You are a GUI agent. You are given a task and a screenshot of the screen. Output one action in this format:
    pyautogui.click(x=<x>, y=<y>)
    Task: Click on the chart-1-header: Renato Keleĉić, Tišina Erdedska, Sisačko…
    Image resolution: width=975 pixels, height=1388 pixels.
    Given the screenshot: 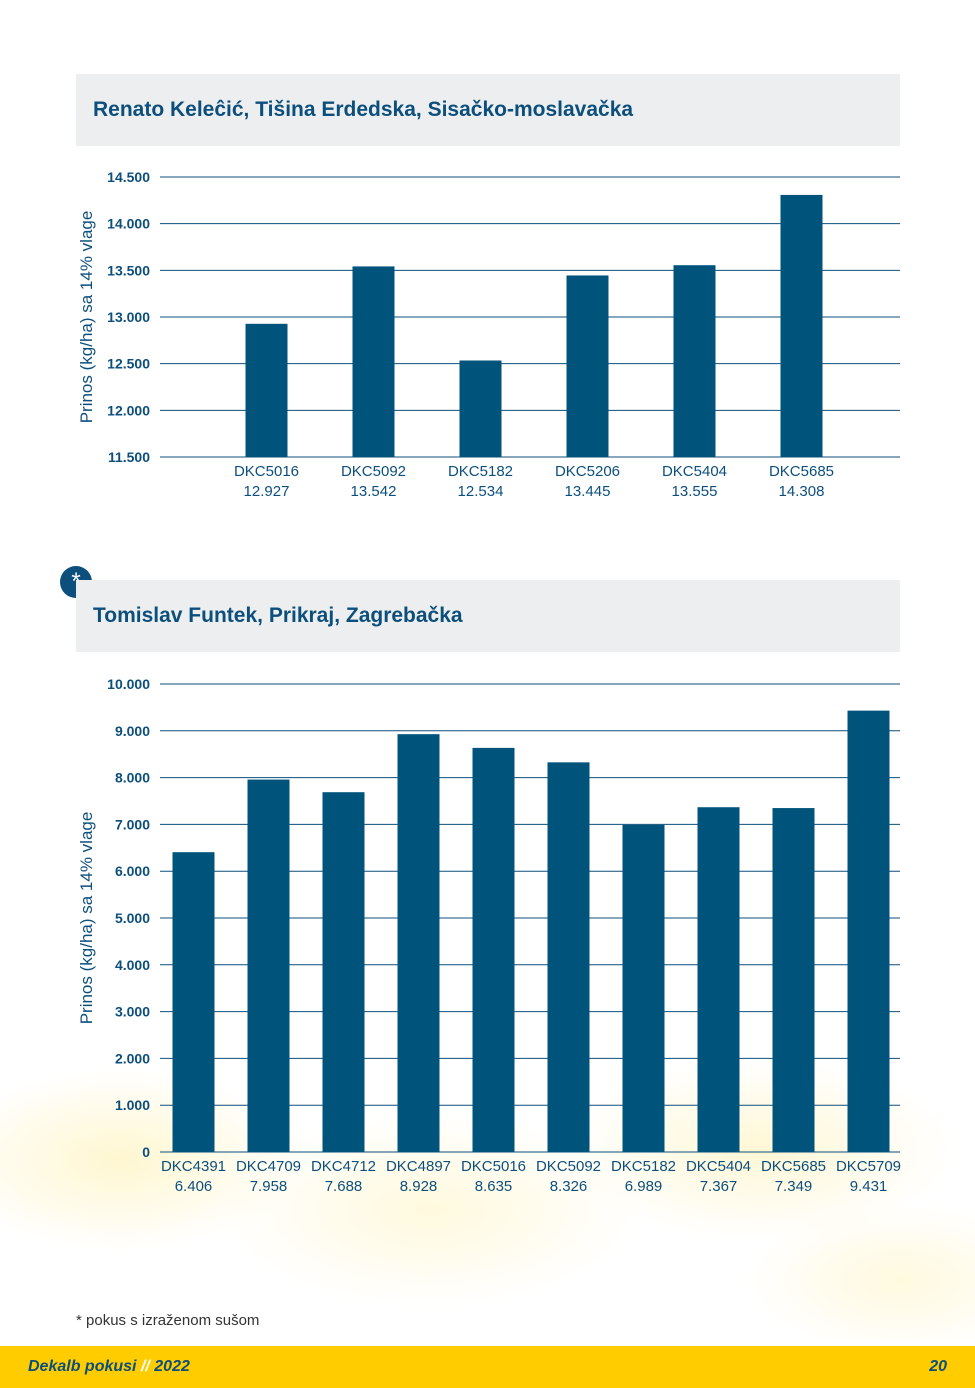 What is the action you would take?
    pyautogui.click(x=488, y=110)
    